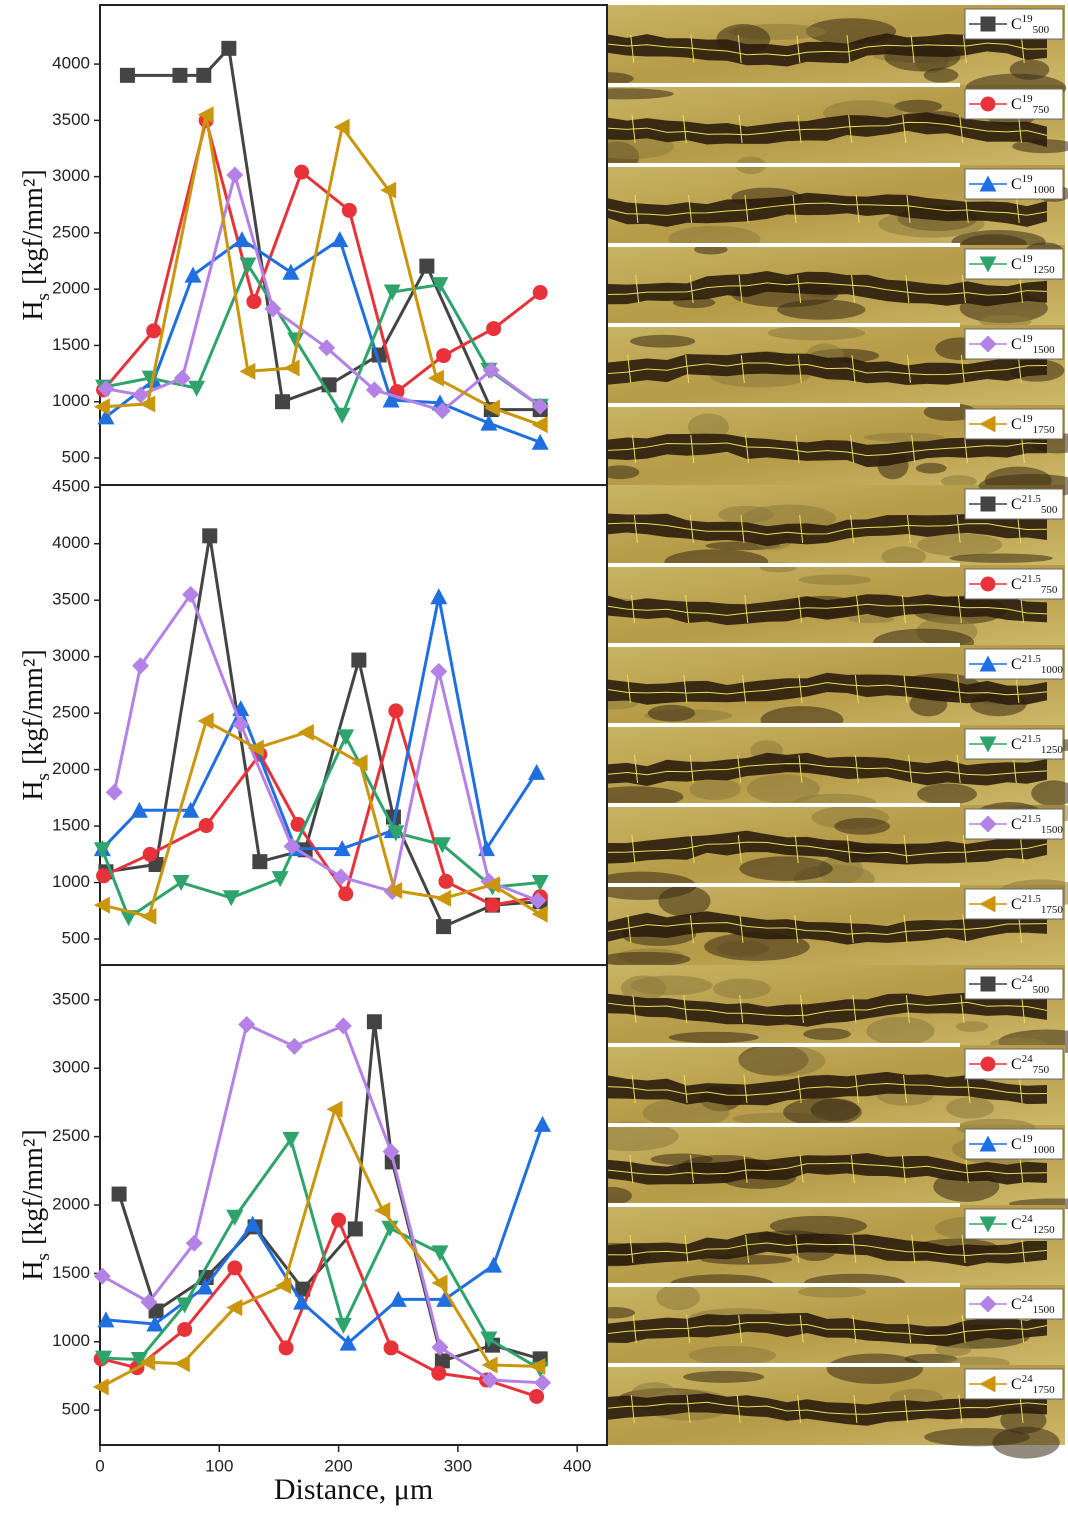 Image resolution: width=1068 pixels, height=1520 pixels. What do you see at coordinates (43, 296) in the screenshot?
I see `y-axis-title-sub: s` at bounding box center [43, 296].